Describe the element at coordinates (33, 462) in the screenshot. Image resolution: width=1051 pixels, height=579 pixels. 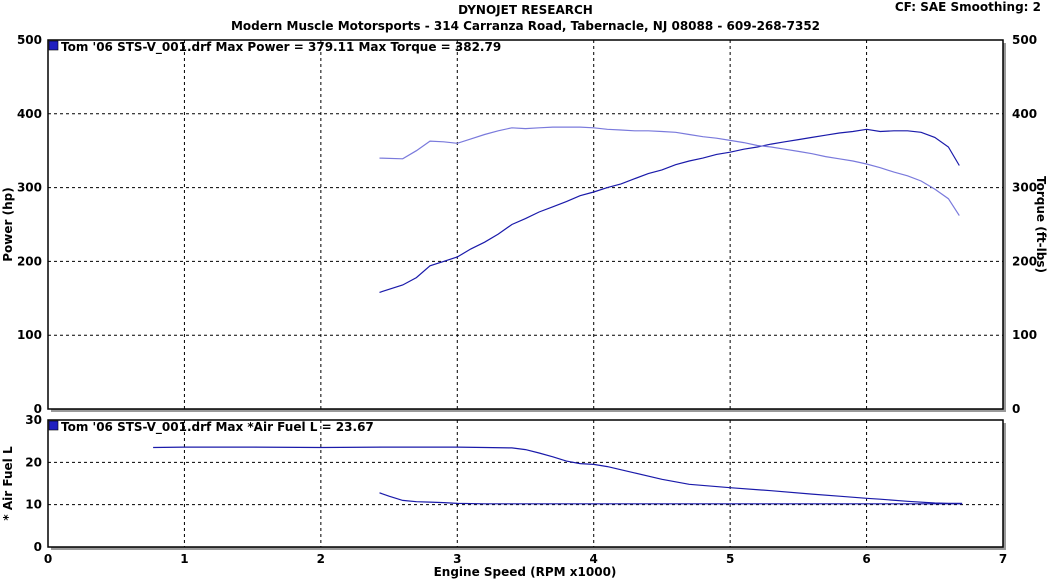
I see `y-tick-label: 20` at that location.